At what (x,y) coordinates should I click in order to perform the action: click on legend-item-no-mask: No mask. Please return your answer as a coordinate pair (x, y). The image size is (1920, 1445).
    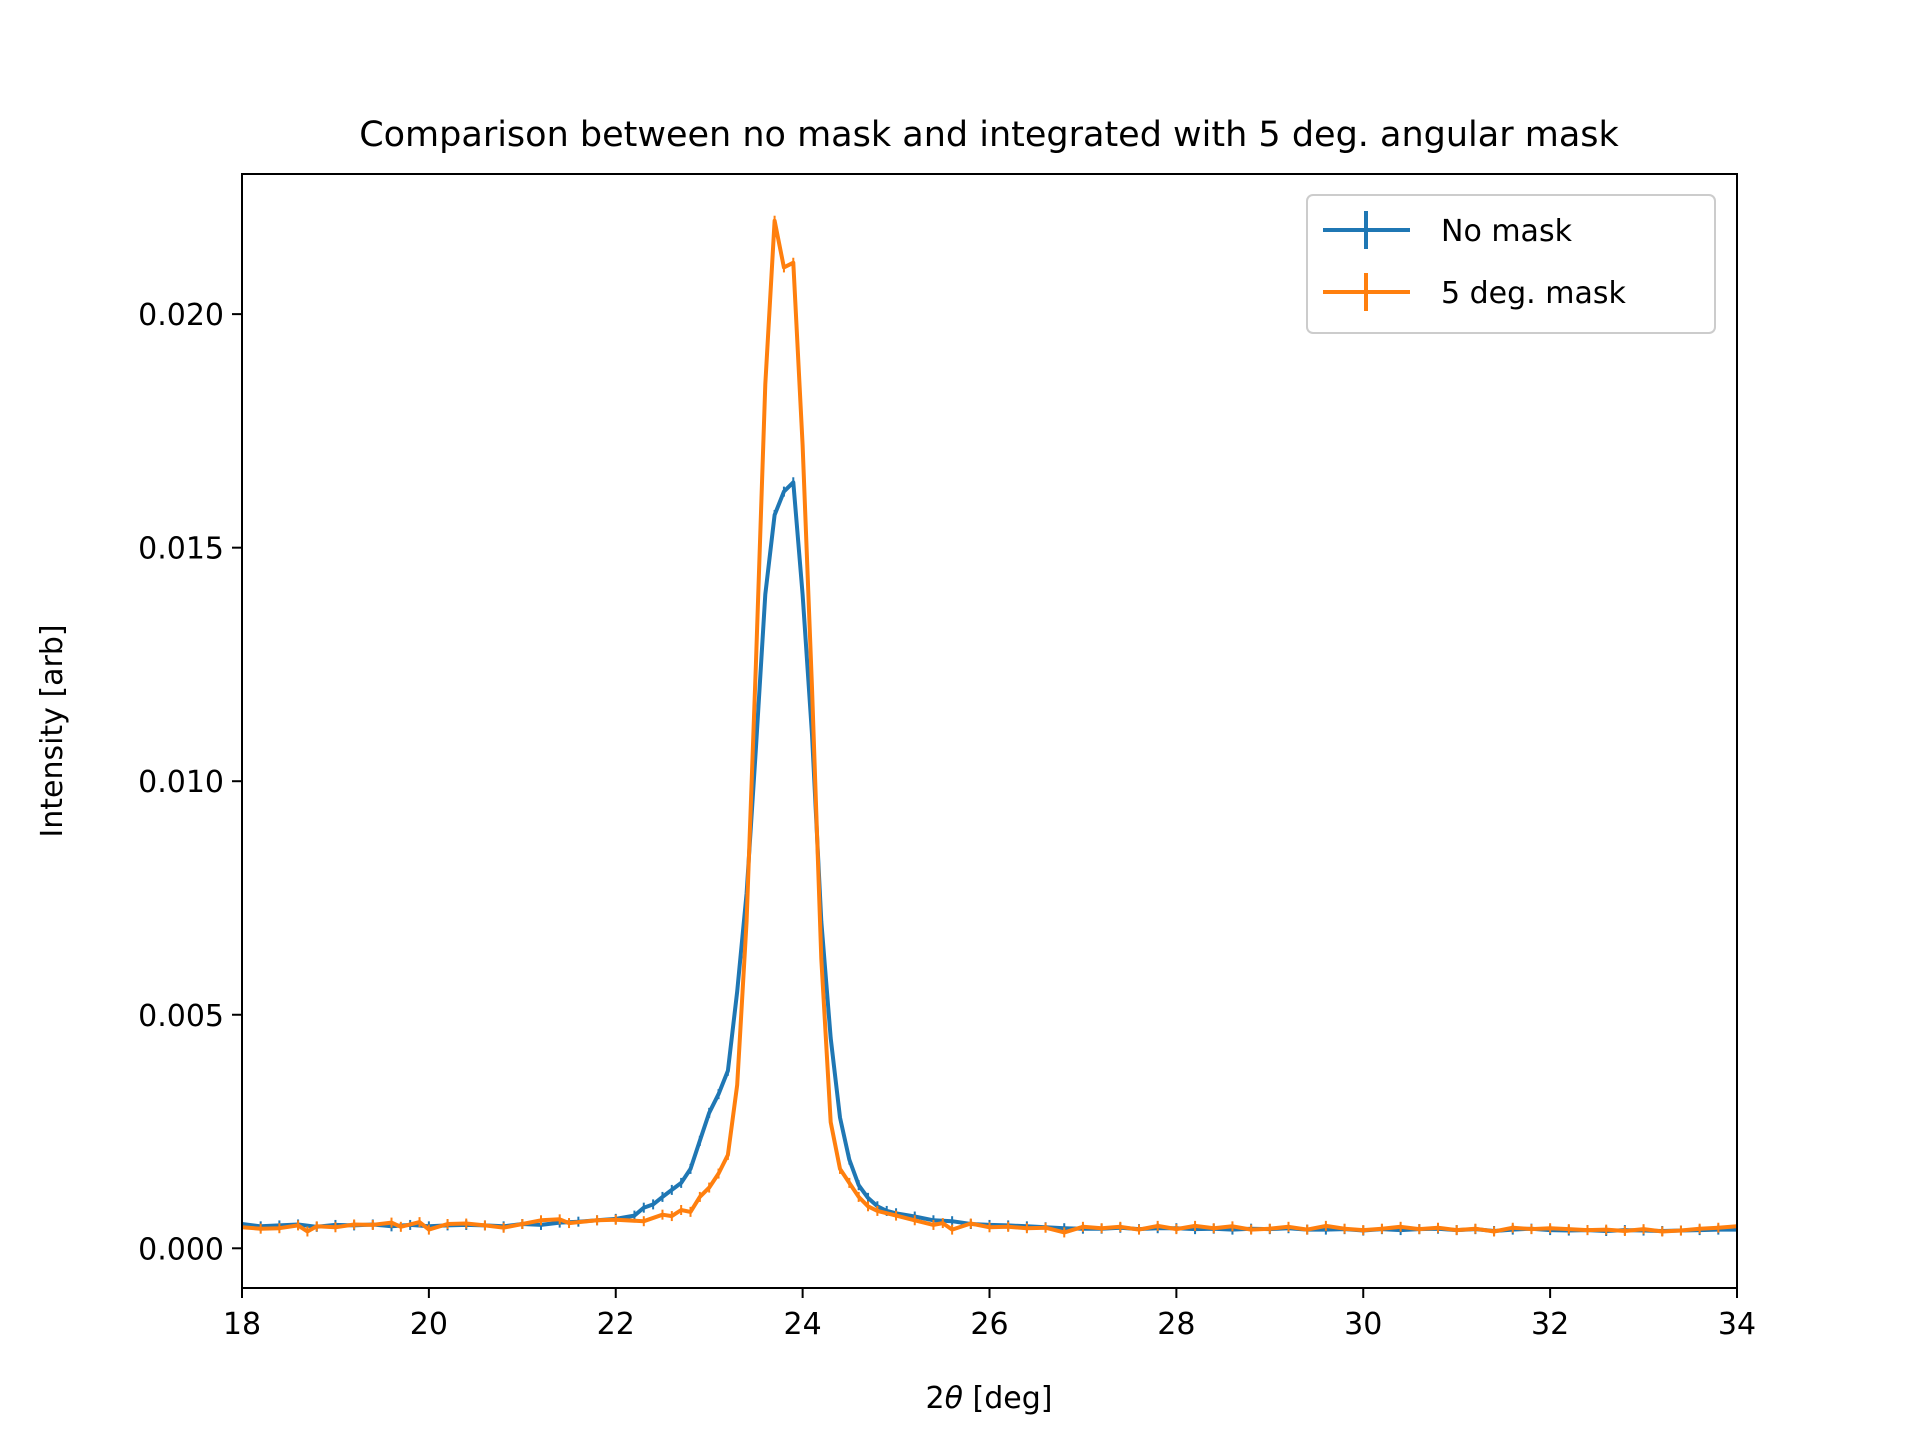
    Looking at the image, I should click on (1448, 230).